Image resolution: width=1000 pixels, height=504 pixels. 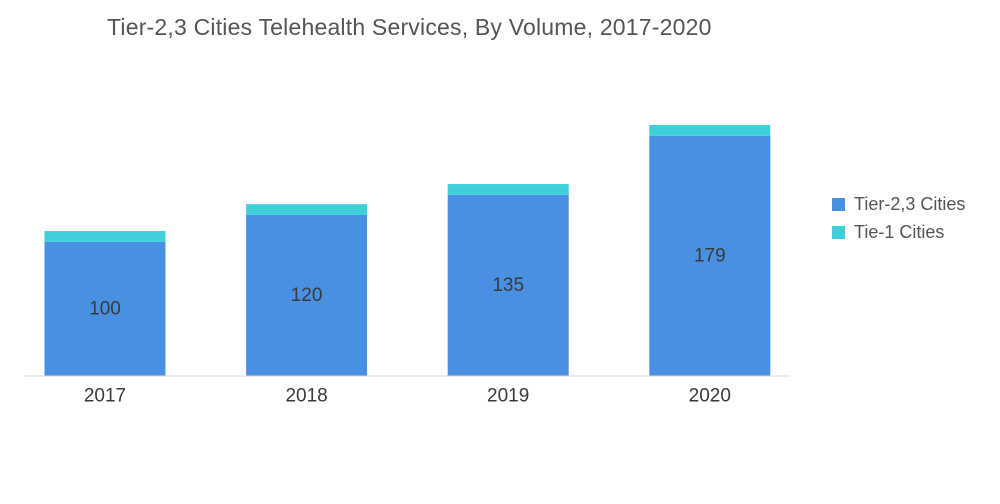 I want to click on bar-tier-2-3-2017, so click(x=105, y=308).